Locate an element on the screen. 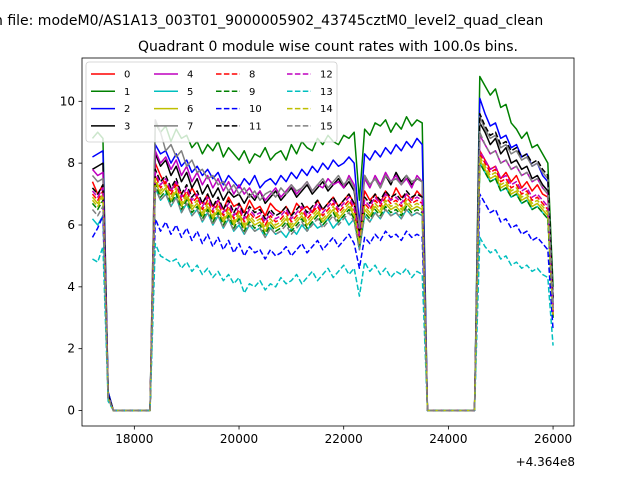 This screenshot has height=480, width=640. legend-entry-5: 5 is located at coordinates (173, 92).